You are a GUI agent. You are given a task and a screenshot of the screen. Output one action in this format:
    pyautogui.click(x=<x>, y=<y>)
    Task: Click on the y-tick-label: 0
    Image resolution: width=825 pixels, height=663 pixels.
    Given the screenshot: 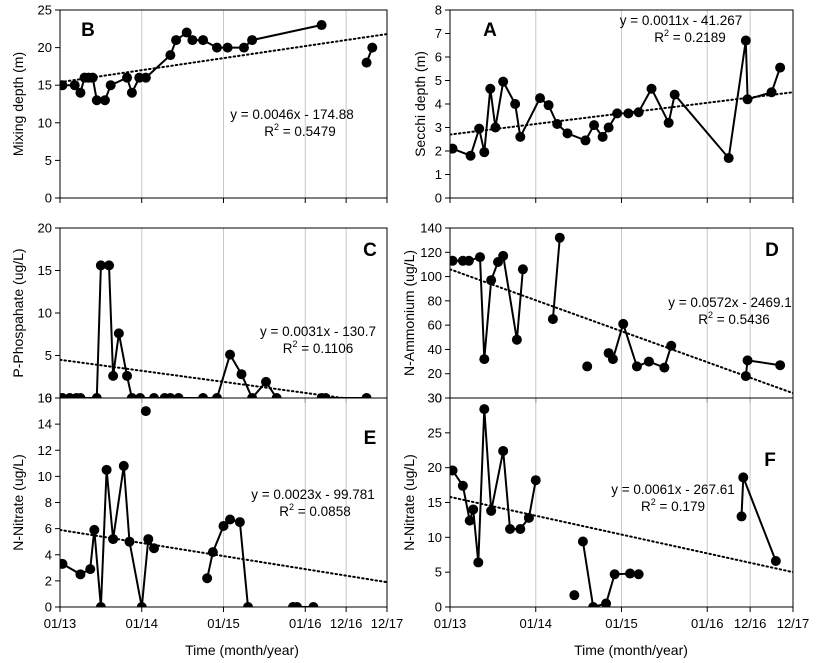 What is the action you would take?
    pyautogui.click(x=438, y=398)
    